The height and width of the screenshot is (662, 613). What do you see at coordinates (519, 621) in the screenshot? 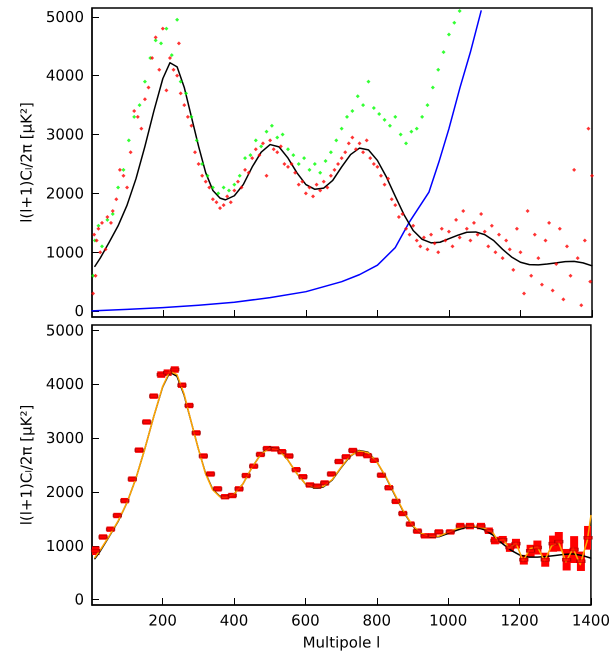
I see `x-tick-label: 1200` at bounding box center [519, 621].